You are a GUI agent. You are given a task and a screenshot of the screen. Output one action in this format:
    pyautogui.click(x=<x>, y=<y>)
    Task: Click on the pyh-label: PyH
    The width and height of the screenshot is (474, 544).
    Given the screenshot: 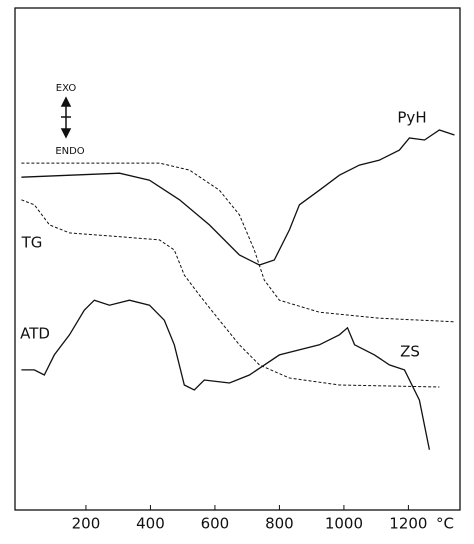 What is the action you would take?
    pyautogui.click(x=411, y=118)
    